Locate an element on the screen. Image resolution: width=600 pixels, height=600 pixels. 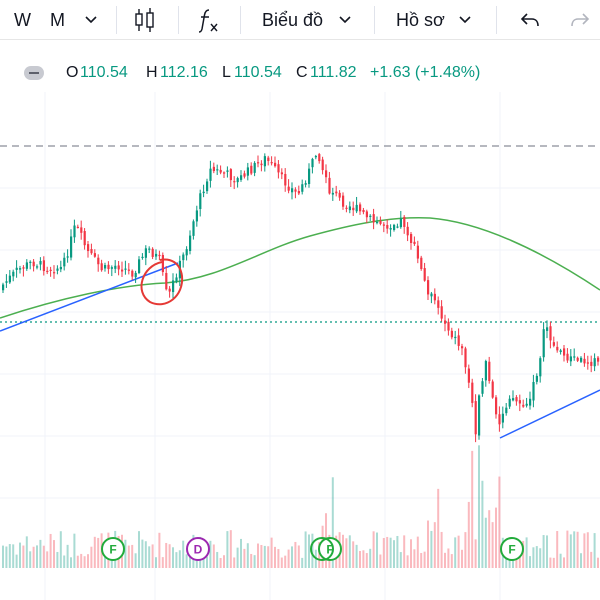
top-toolbar: W M Biểu đồ Hồ sơ is located at coordinates (300, 20).